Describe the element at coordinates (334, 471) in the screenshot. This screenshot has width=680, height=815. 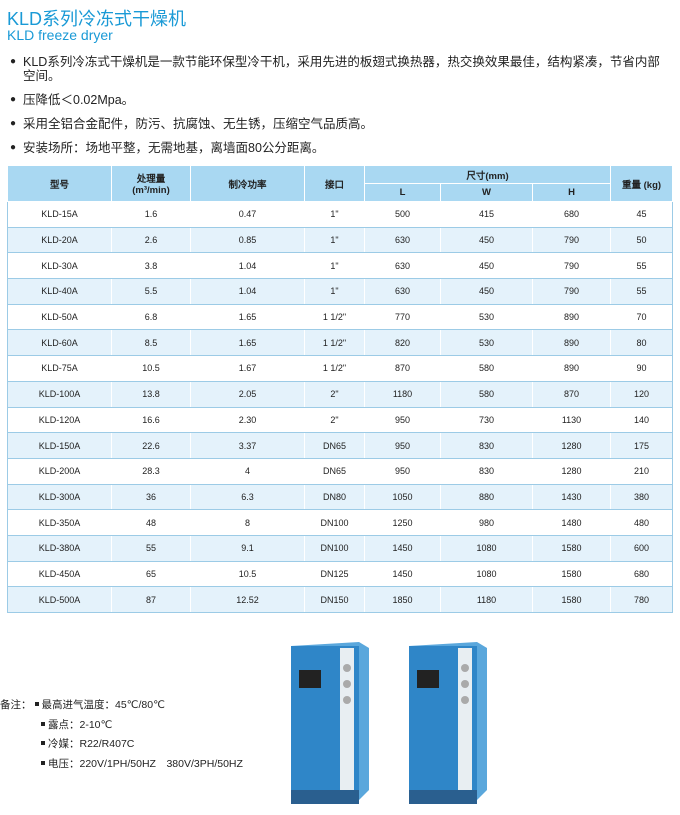
I see `cell-port: DN65` at that location.